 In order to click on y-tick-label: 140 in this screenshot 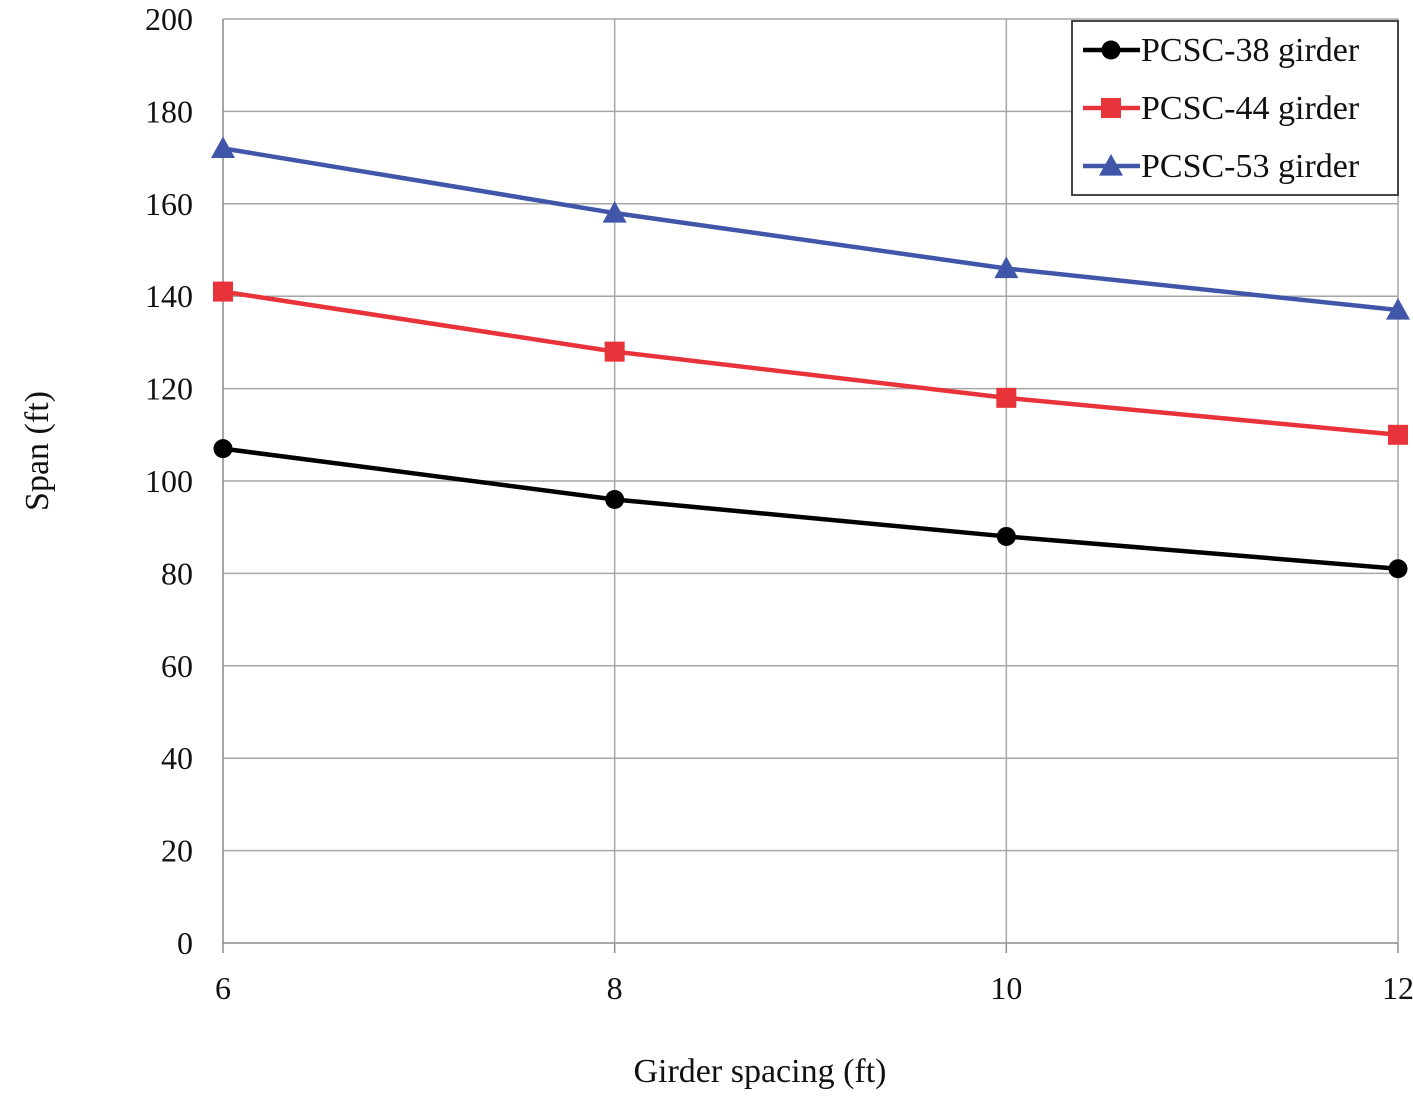, I will do `click(169, 296)`.